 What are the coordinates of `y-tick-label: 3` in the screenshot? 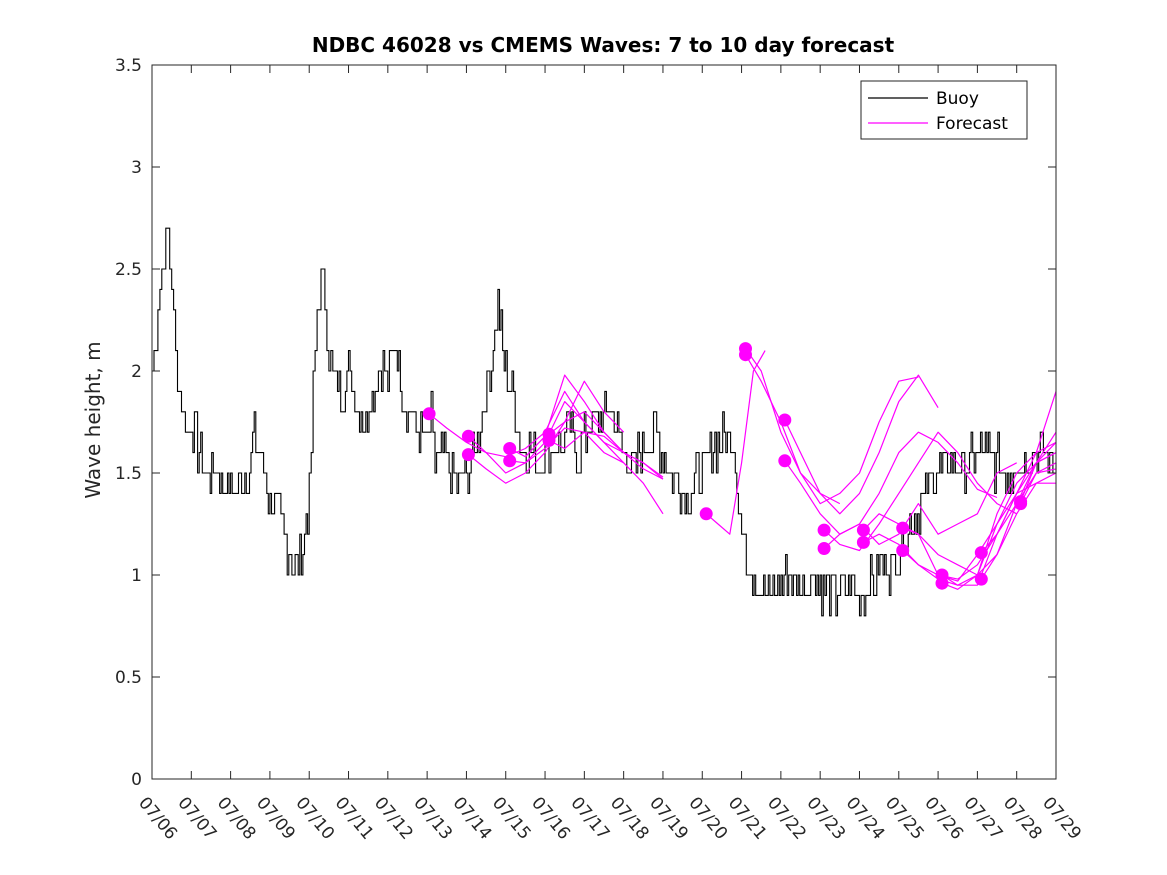 It's located at (136, 168).